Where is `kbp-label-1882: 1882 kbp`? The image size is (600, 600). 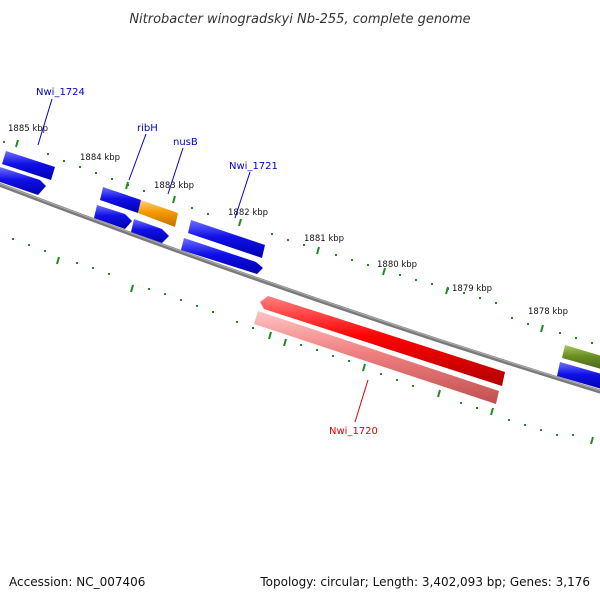 kbp-label-1882: 1882 kbp is located at coordinates (248, 213).